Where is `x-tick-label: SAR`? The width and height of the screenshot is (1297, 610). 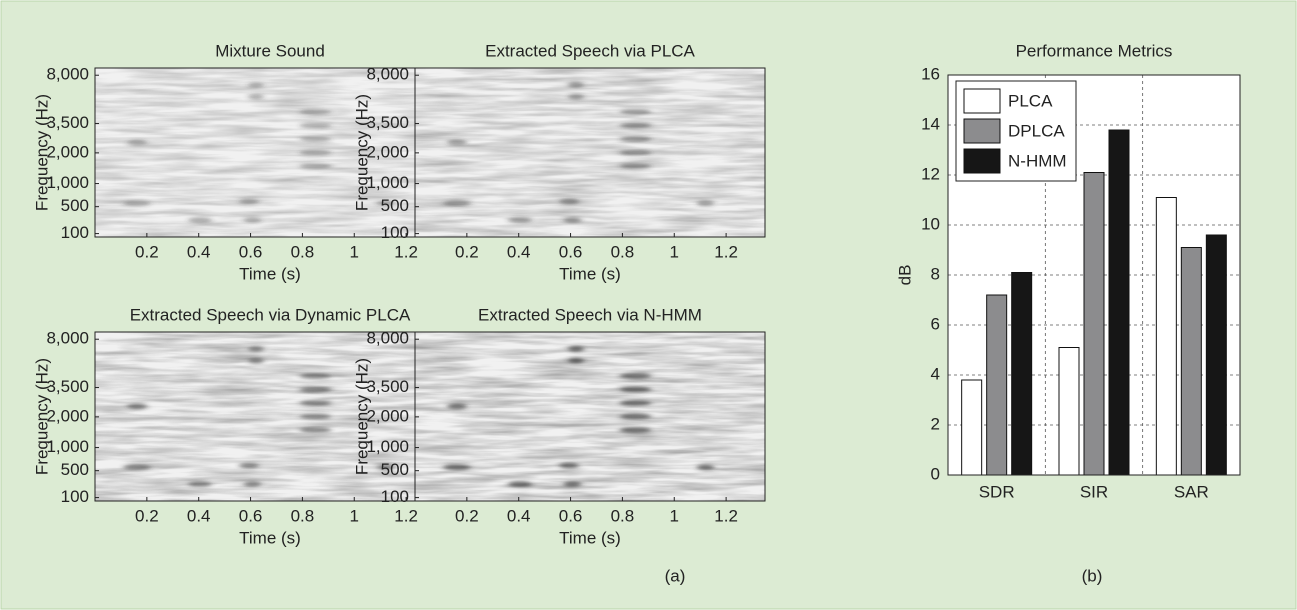 x-tick-label: SAR is located at coordinates (1191, 491).